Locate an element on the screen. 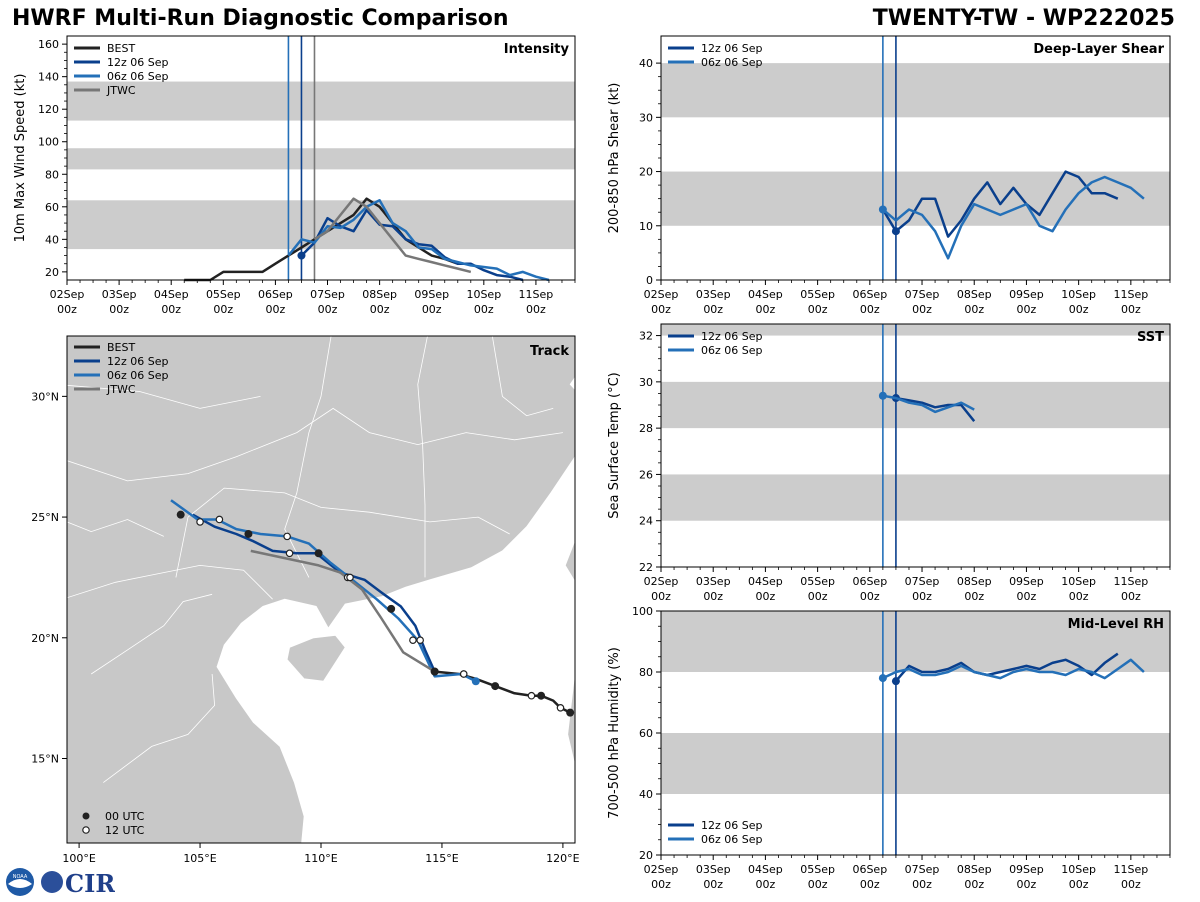 Image resolution: width=1200 pixels, height=902 pixels. rh-xtick-day-label: 09Sep is located at coordinates (1026, 869).